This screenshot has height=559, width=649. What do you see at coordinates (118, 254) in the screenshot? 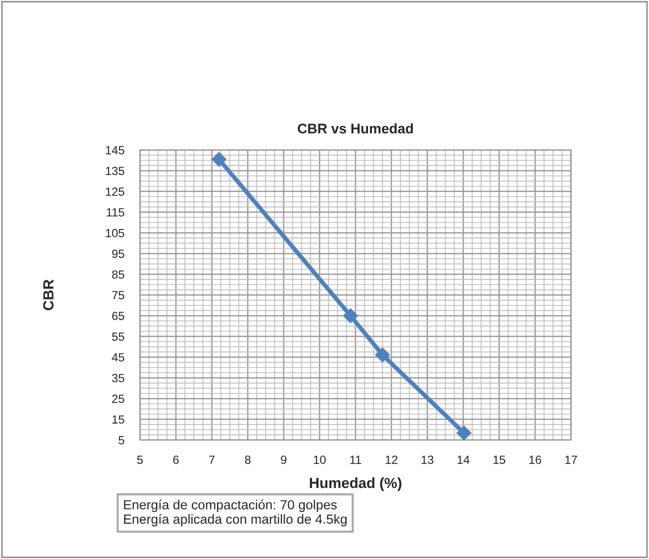
I see `y-tick-label: 95` at bounding box center [118, 254].